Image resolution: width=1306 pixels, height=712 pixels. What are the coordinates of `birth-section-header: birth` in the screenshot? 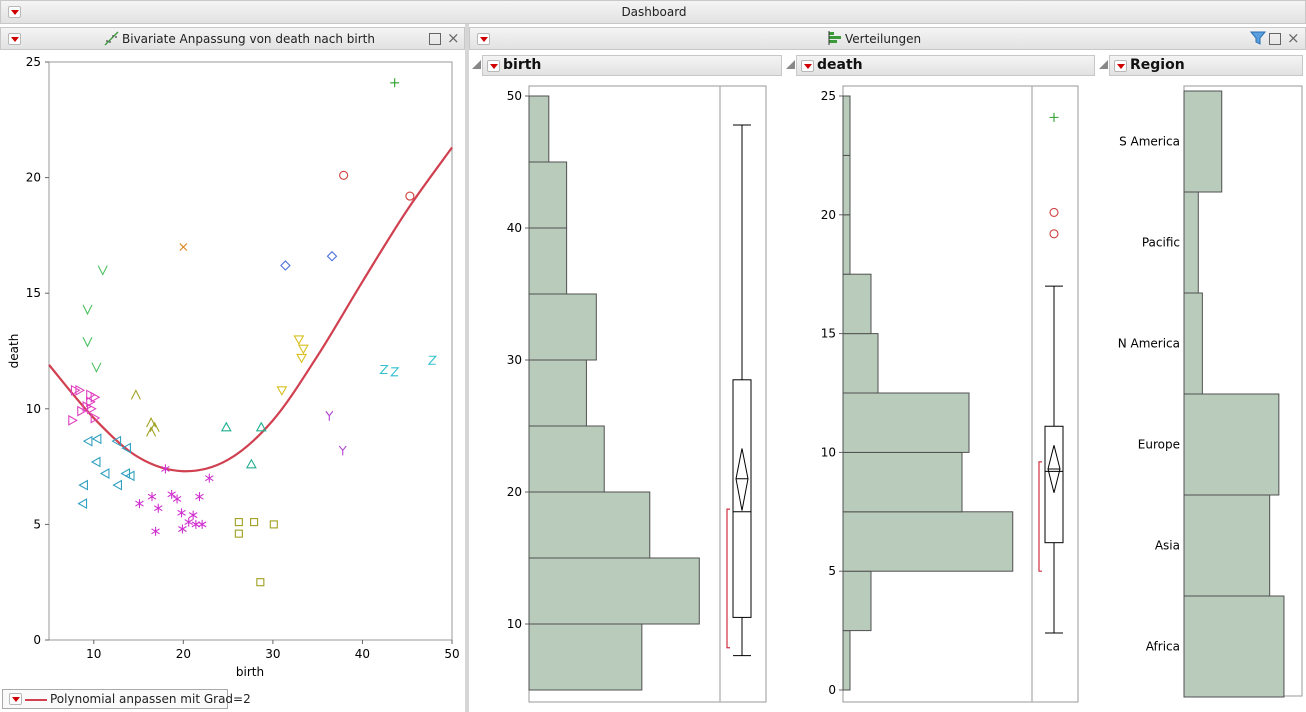 It's located at (632, 65).